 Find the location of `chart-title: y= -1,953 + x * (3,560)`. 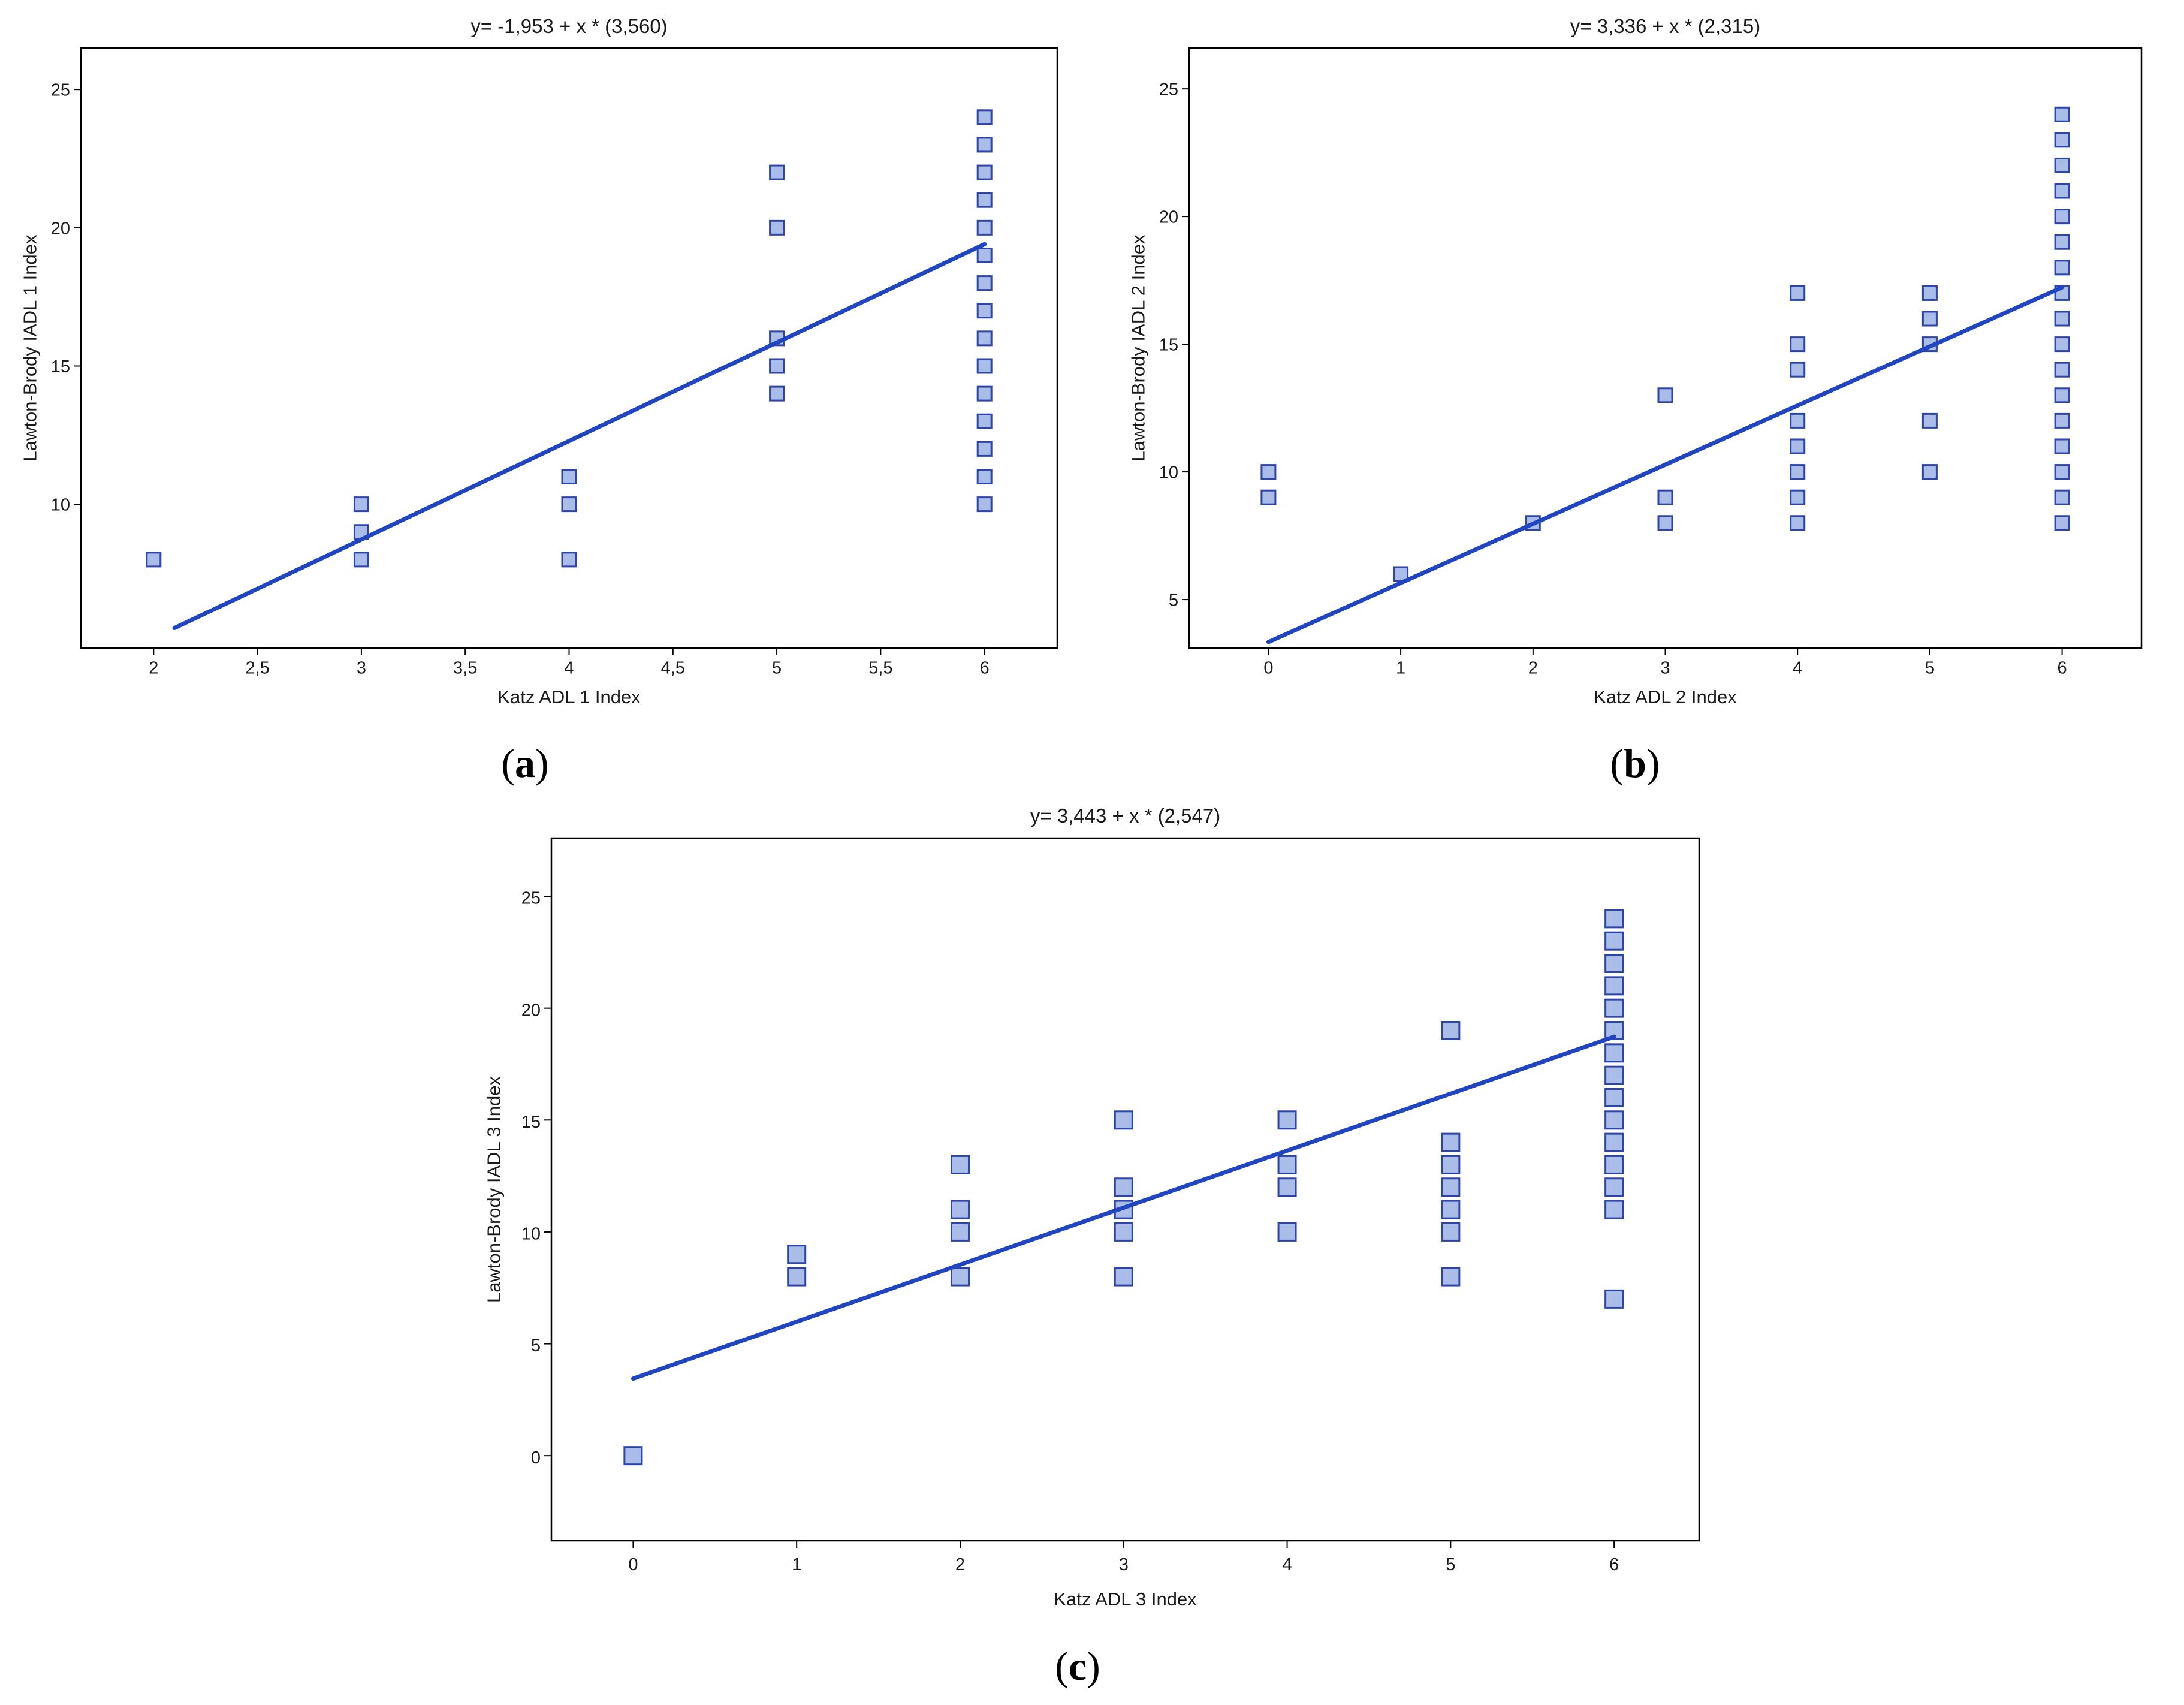

chart-title: y= -1,953 + x * (3,560) is located at coordinates (568, 26).